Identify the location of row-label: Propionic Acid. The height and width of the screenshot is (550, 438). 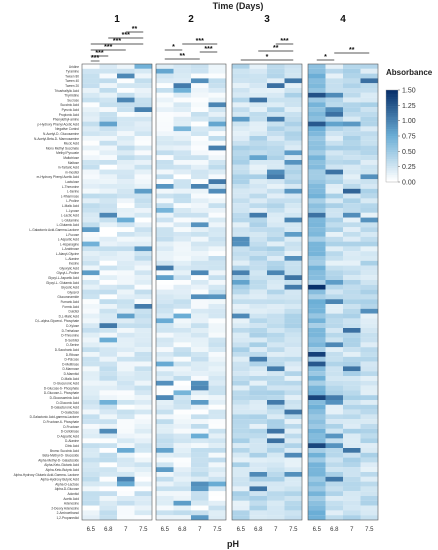
(69, 115).